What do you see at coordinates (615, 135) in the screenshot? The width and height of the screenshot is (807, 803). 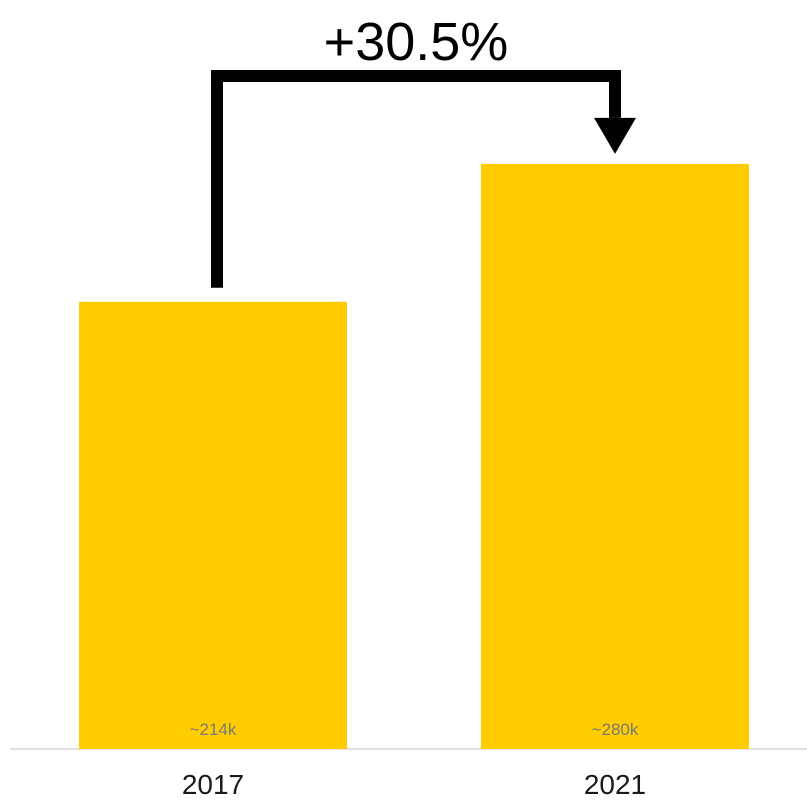 I see `change-arrowhead` at bounding box center [615, 135].